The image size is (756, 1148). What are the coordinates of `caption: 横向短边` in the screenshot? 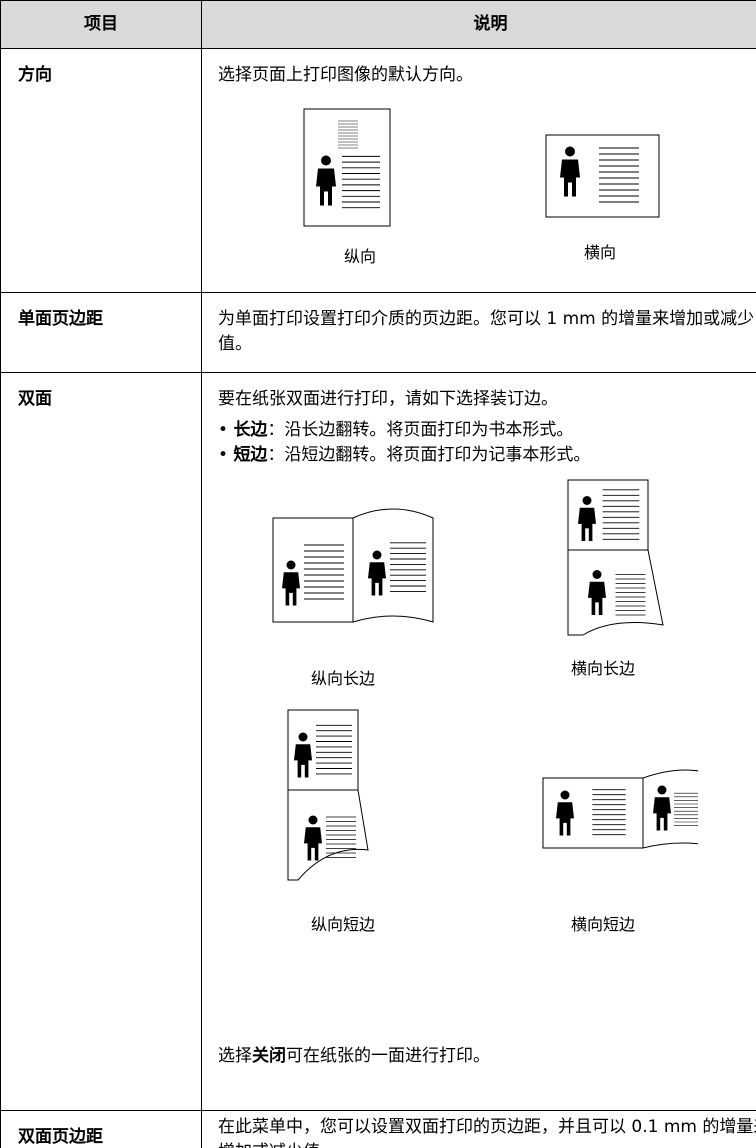 It's located at (602, 924).